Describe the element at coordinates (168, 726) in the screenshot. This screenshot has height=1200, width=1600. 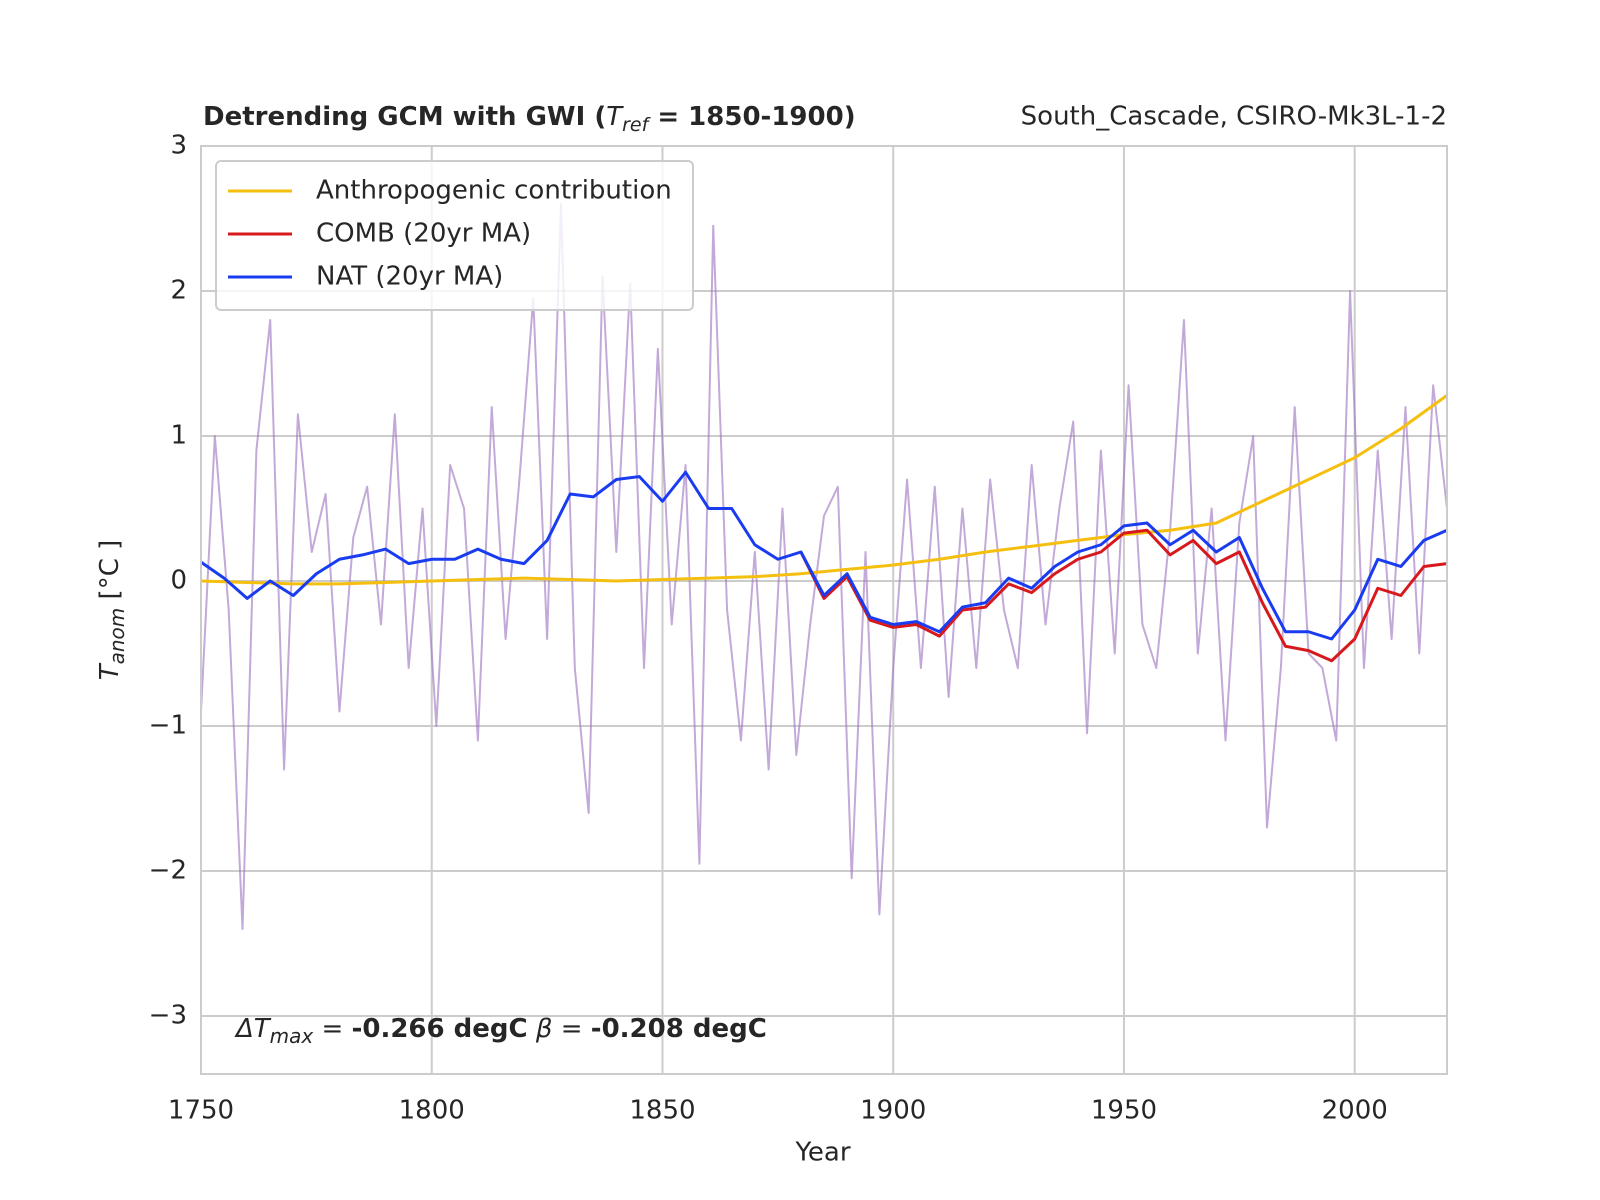
I see `y-tick-label: −1` at that location.